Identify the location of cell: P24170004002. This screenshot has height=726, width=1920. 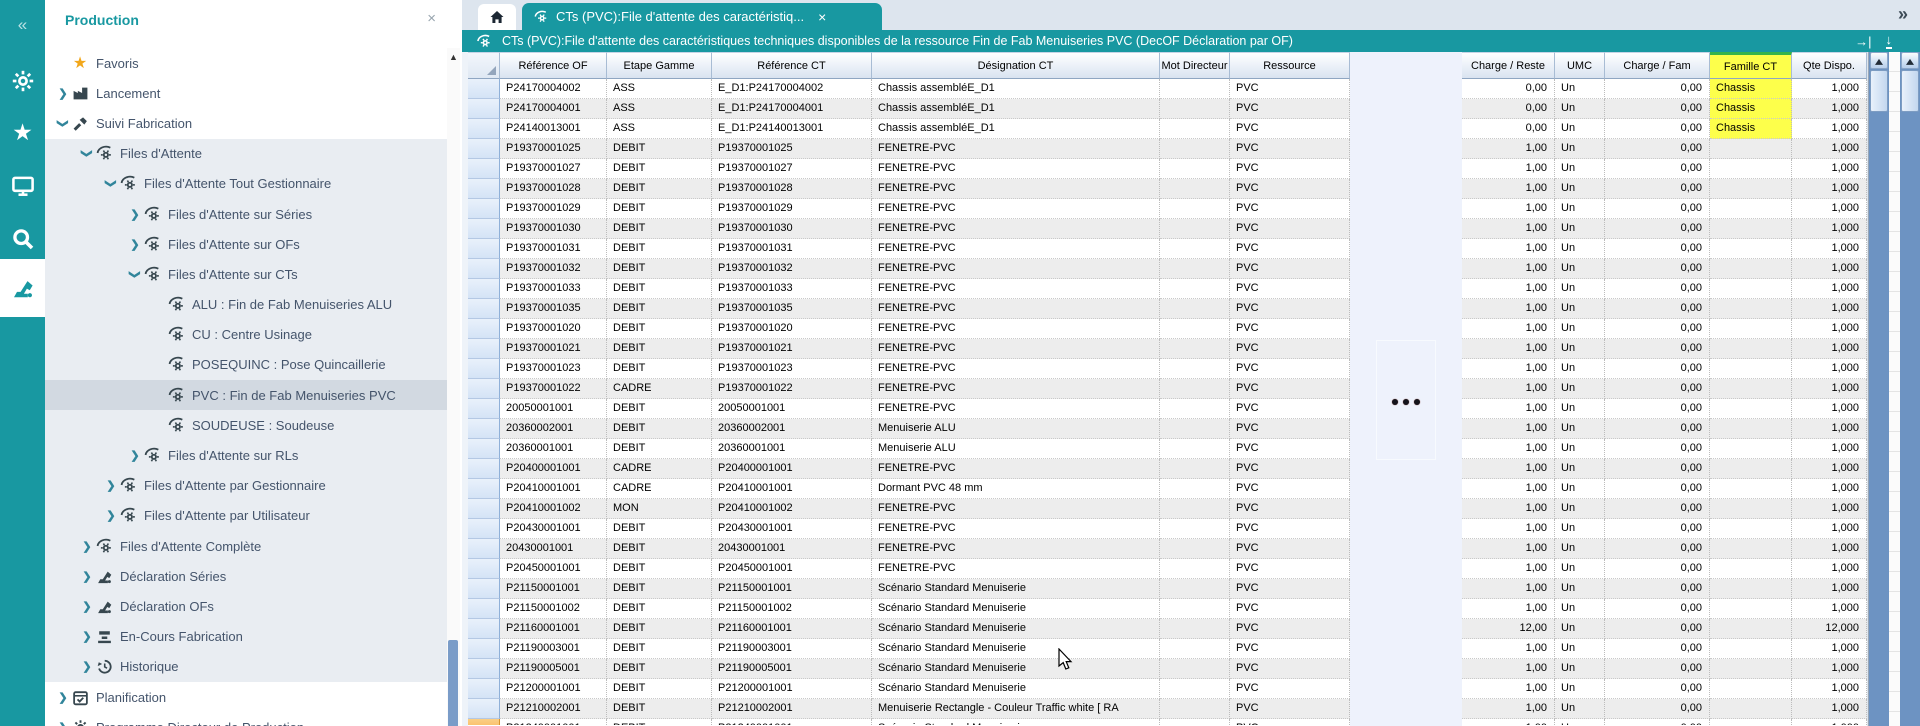
(553, 89).